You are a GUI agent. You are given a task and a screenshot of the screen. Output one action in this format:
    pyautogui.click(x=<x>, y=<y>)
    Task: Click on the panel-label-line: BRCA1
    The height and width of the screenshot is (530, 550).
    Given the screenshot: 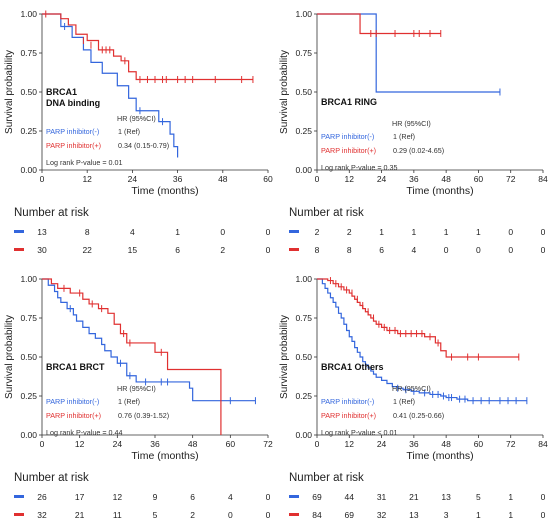 What is the action you would take?
    pyautogui.click(x=61, y=92)
    